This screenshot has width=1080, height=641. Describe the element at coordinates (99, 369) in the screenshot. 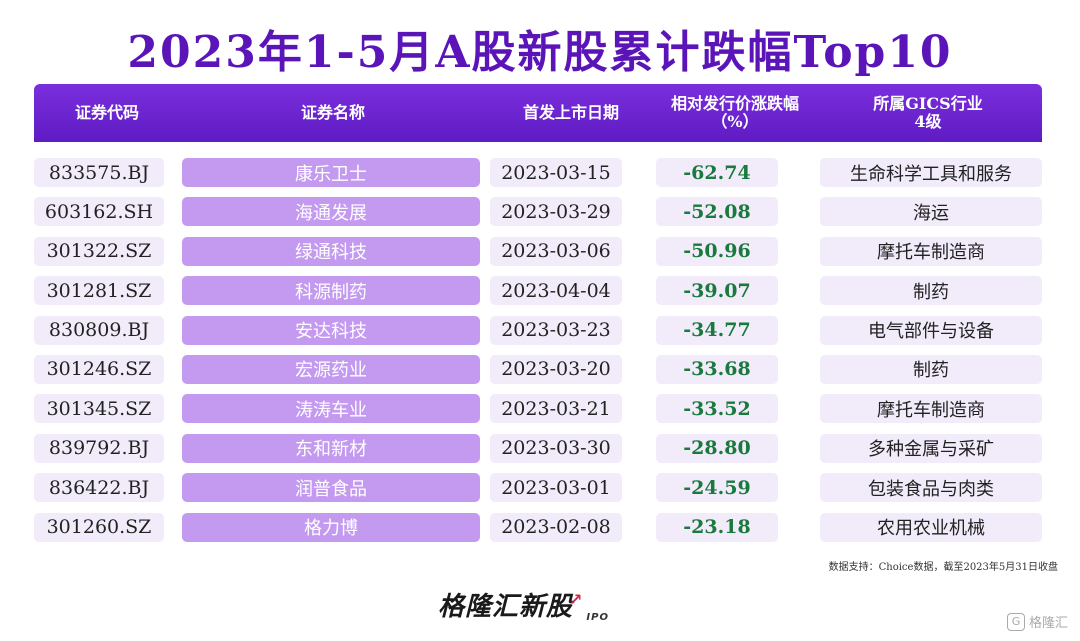

I see `cell-code: 301246.SZ` at that location.